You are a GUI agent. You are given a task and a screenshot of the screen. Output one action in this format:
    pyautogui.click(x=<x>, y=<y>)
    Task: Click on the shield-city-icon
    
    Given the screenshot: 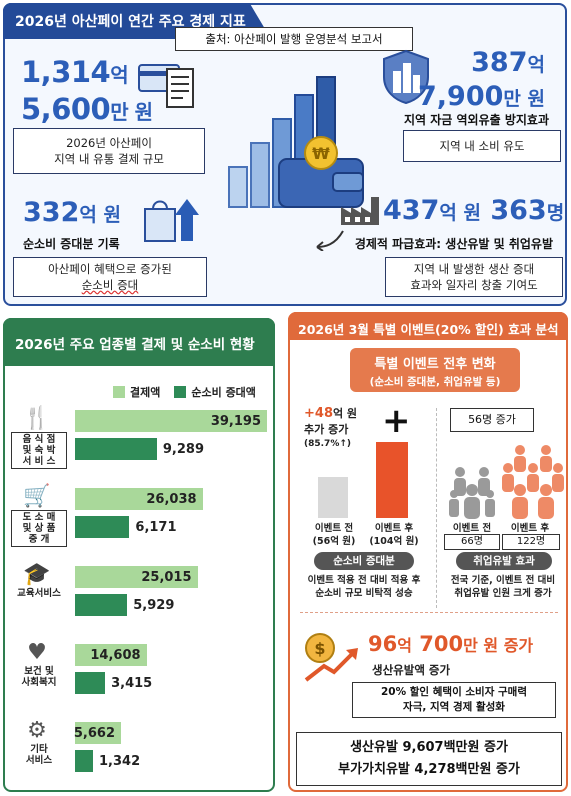 What is the action you would take?
    pyautogui.click(x=406, y=77)
    